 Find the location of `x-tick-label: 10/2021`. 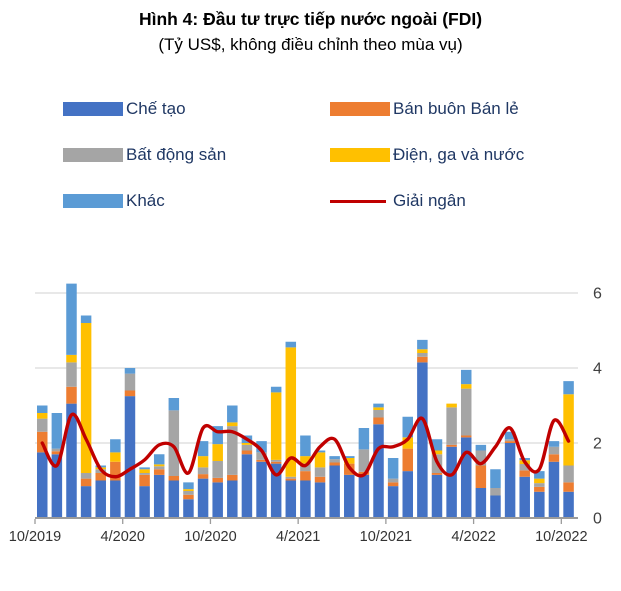

x-tick-label: 10/2021 is located at coordinates (386, 537).